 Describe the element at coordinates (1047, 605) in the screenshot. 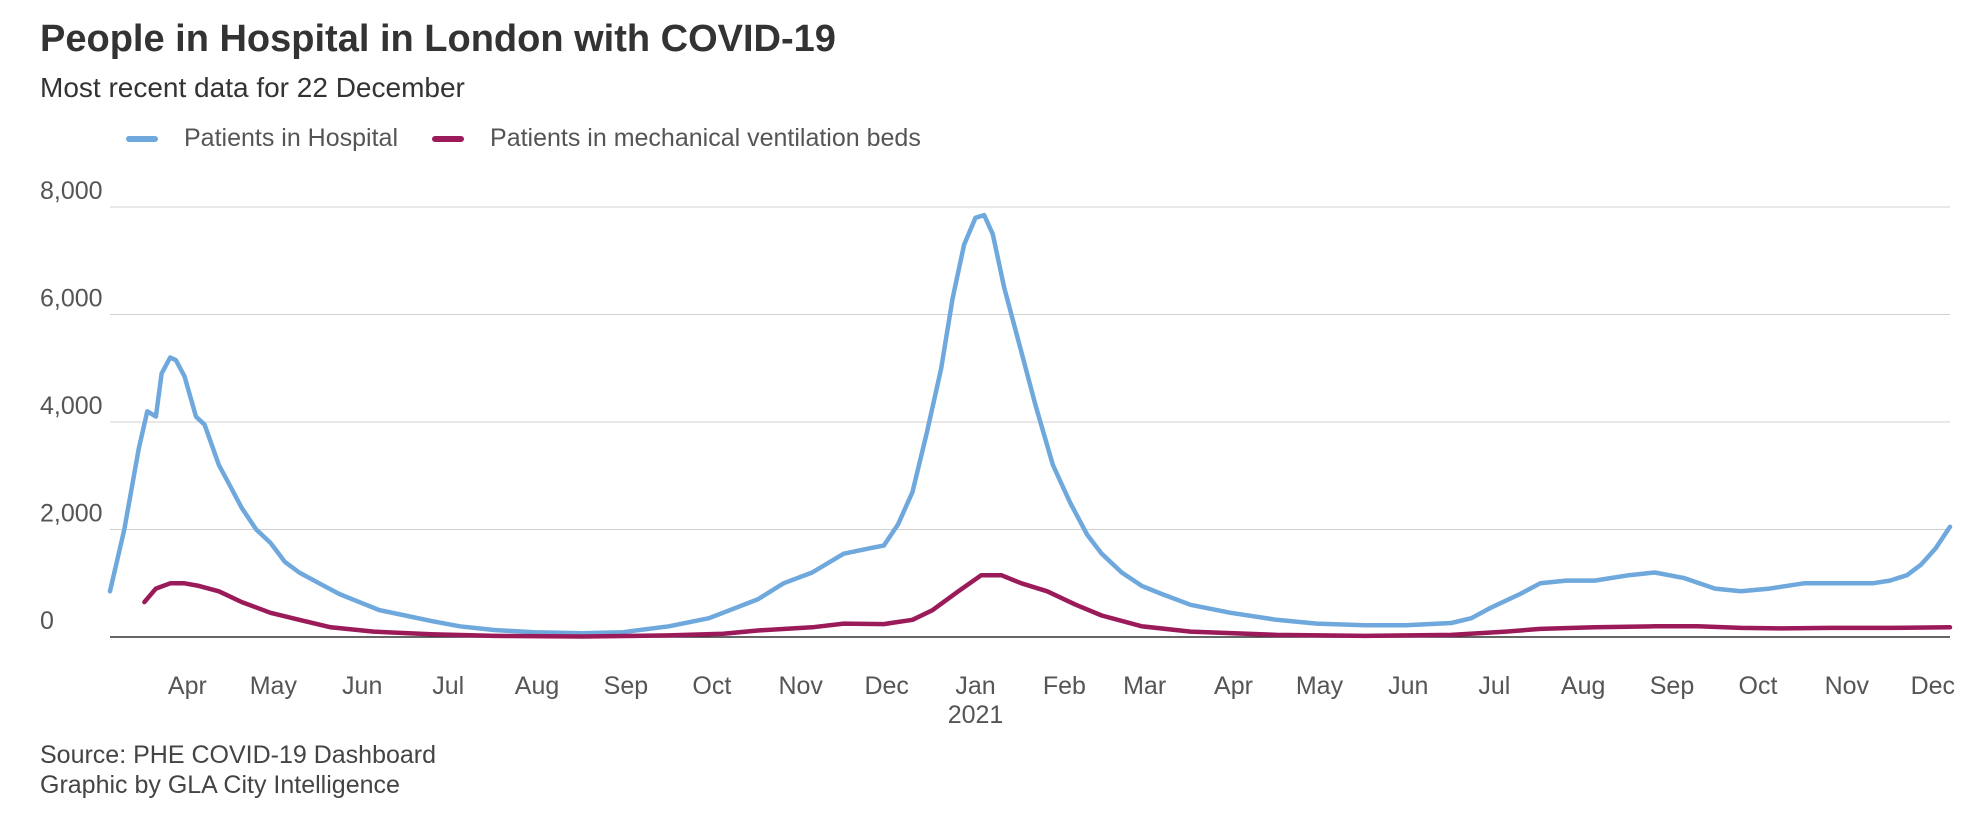

I see `series-line-ventilation` at that location.